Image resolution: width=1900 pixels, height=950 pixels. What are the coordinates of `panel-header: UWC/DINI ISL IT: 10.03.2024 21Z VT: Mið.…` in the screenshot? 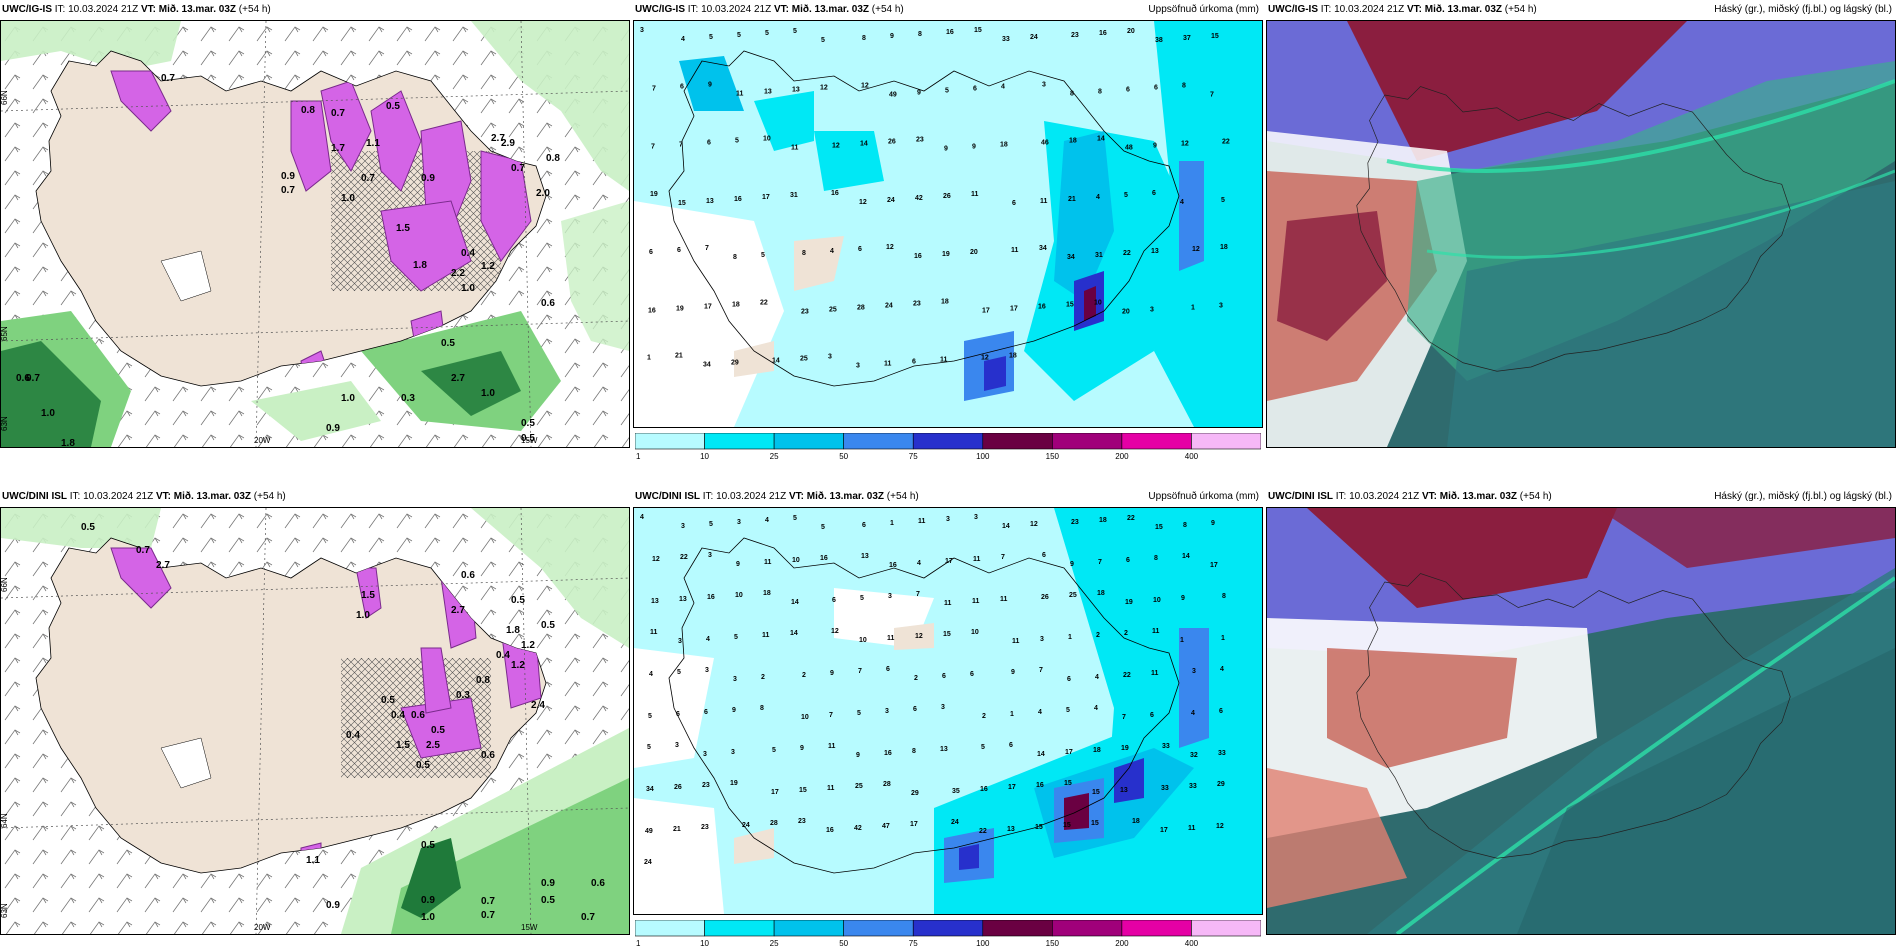 It's located at (315, 497).